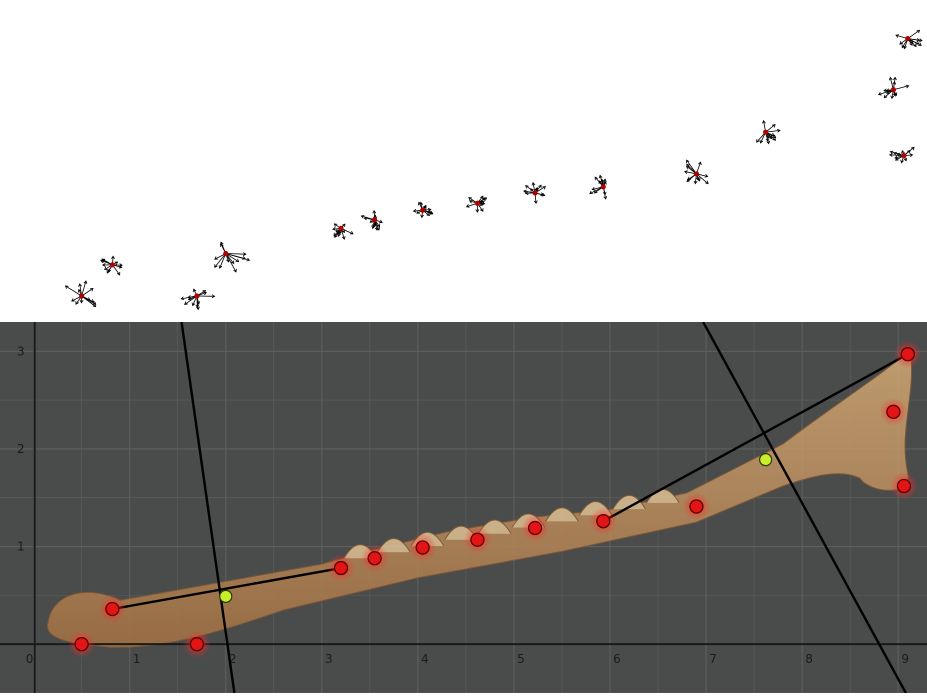 The height and width of the screenshot is (697, 927). Describe the element at coordinates (713, 659) in the screenshot. I see `x-tick-label: 7` at that location.